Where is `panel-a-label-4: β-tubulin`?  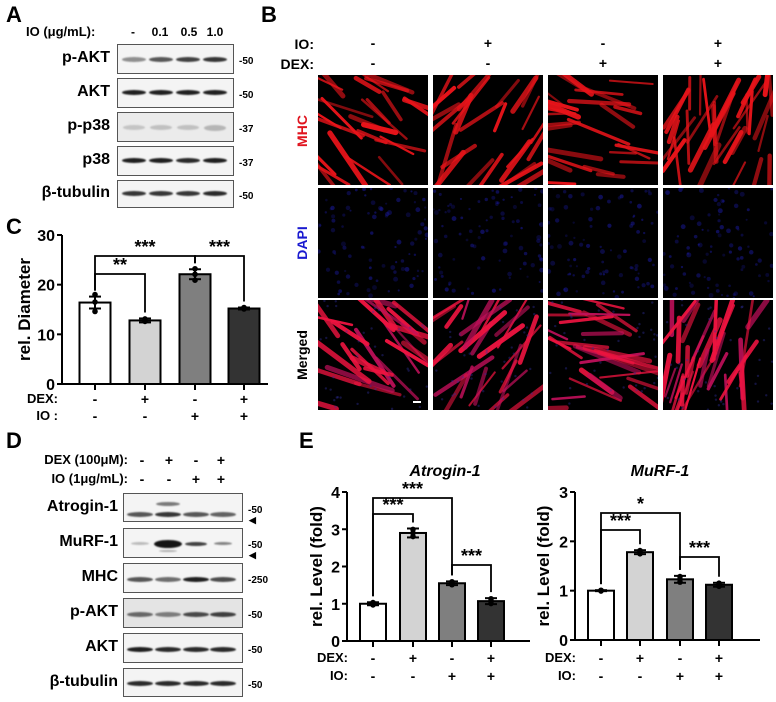 panel-a-label-4: β-tubulin is located at coordinates (75, 192).